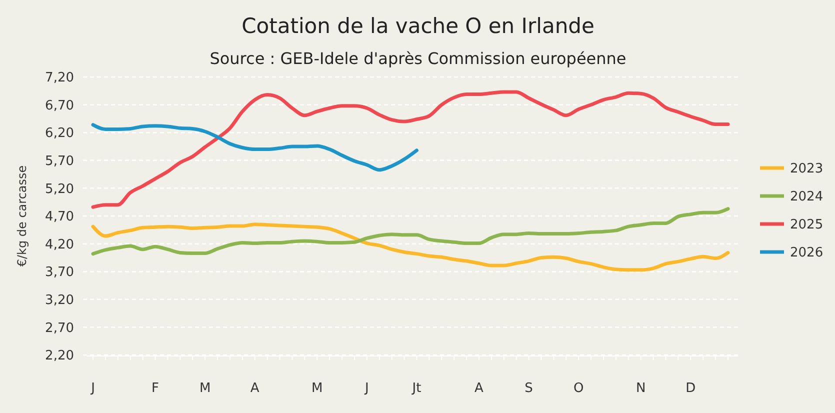 The image size is (835, 413). What do you see at coordinates (528, 388) in the screenshot?
I see `x-tick-label: S` at bounding box center [528, 388].